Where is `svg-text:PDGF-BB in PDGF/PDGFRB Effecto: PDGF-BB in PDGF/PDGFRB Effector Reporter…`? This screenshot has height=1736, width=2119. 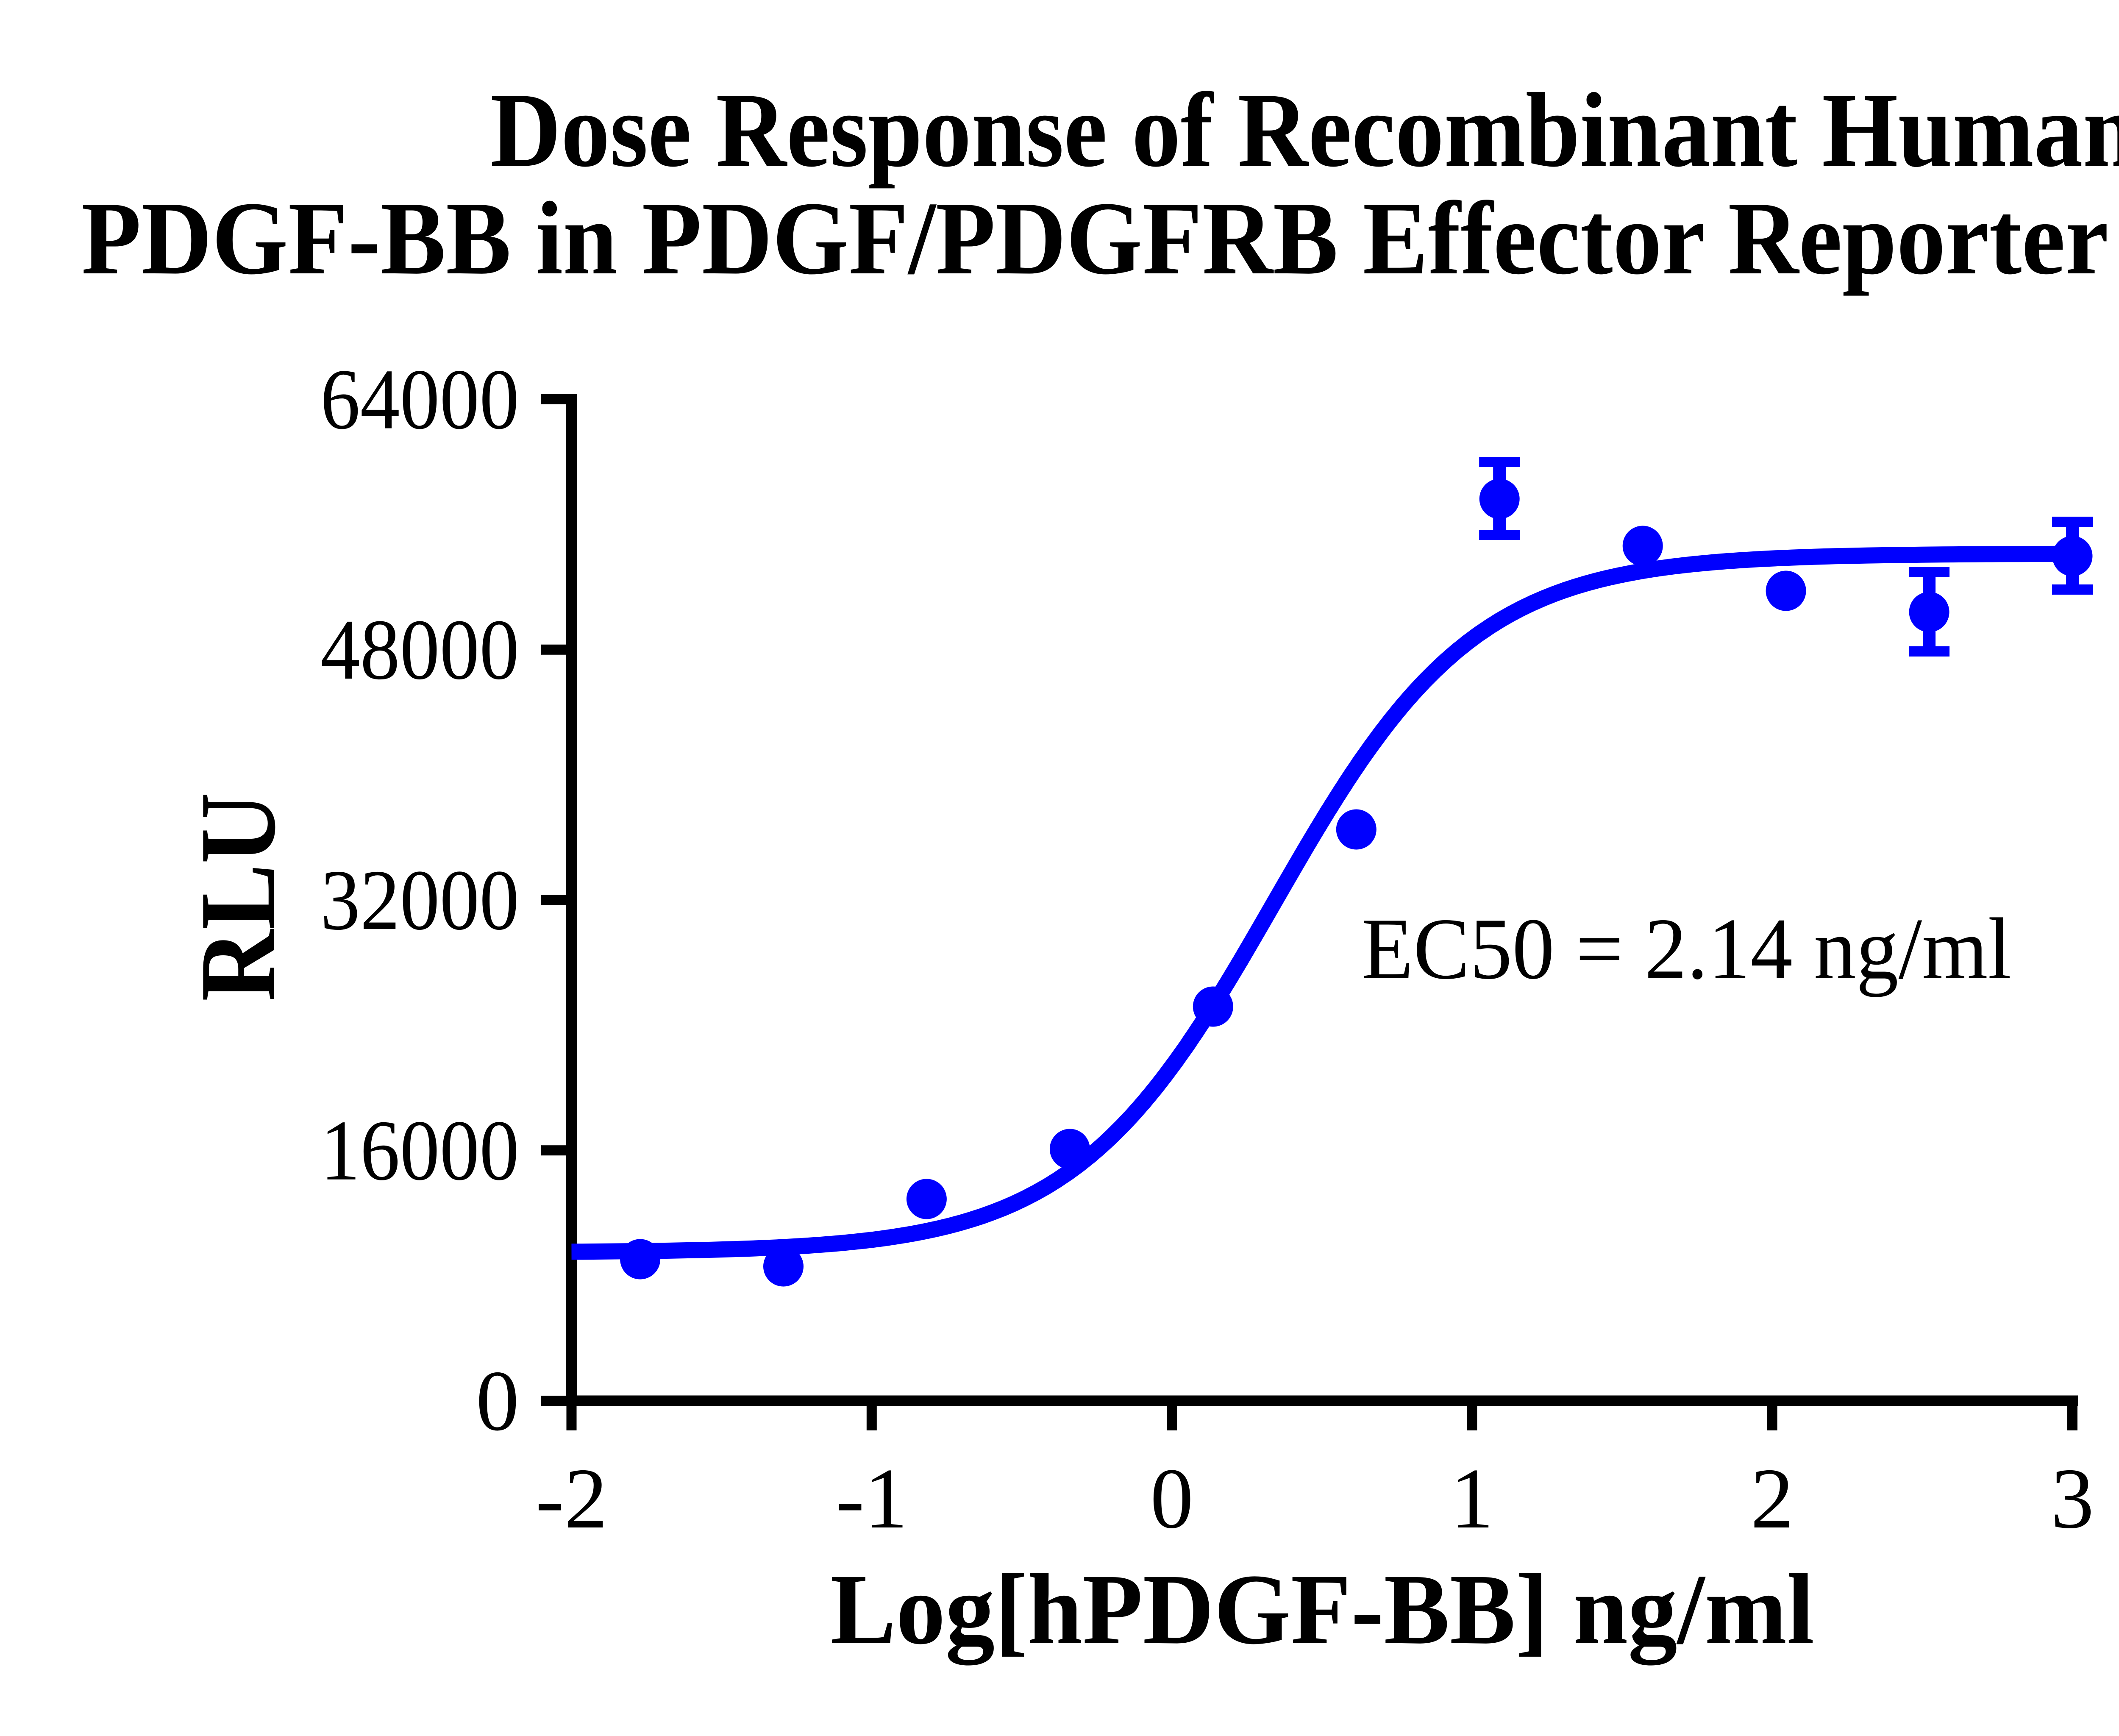 svg-text:PDGF-BB in PDGF/PDGFRB Effecto: PDGF-BB in PDGF/PDGFRB Effector Reporter… is located at coordinates (1100, 234).